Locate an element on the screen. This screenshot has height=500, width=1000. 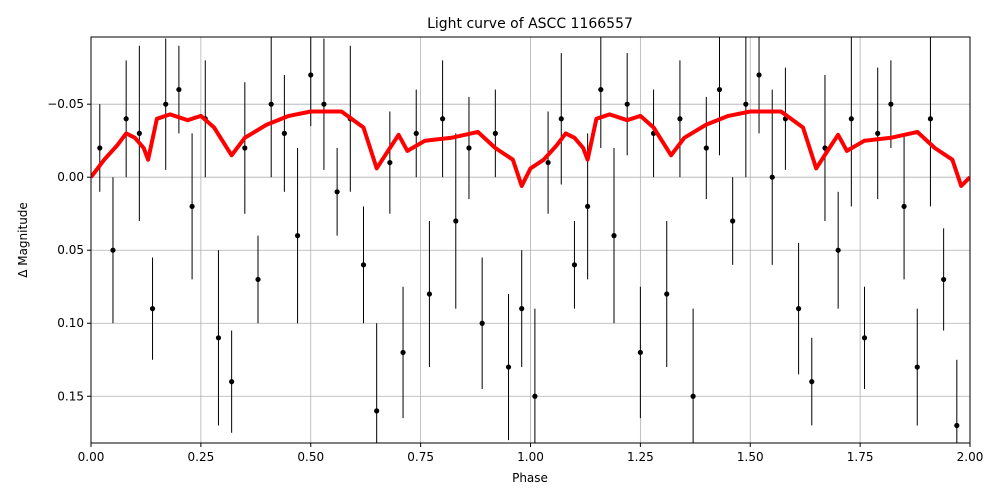
y-tick-label: 0.05 is located at coordinates (70, 250).